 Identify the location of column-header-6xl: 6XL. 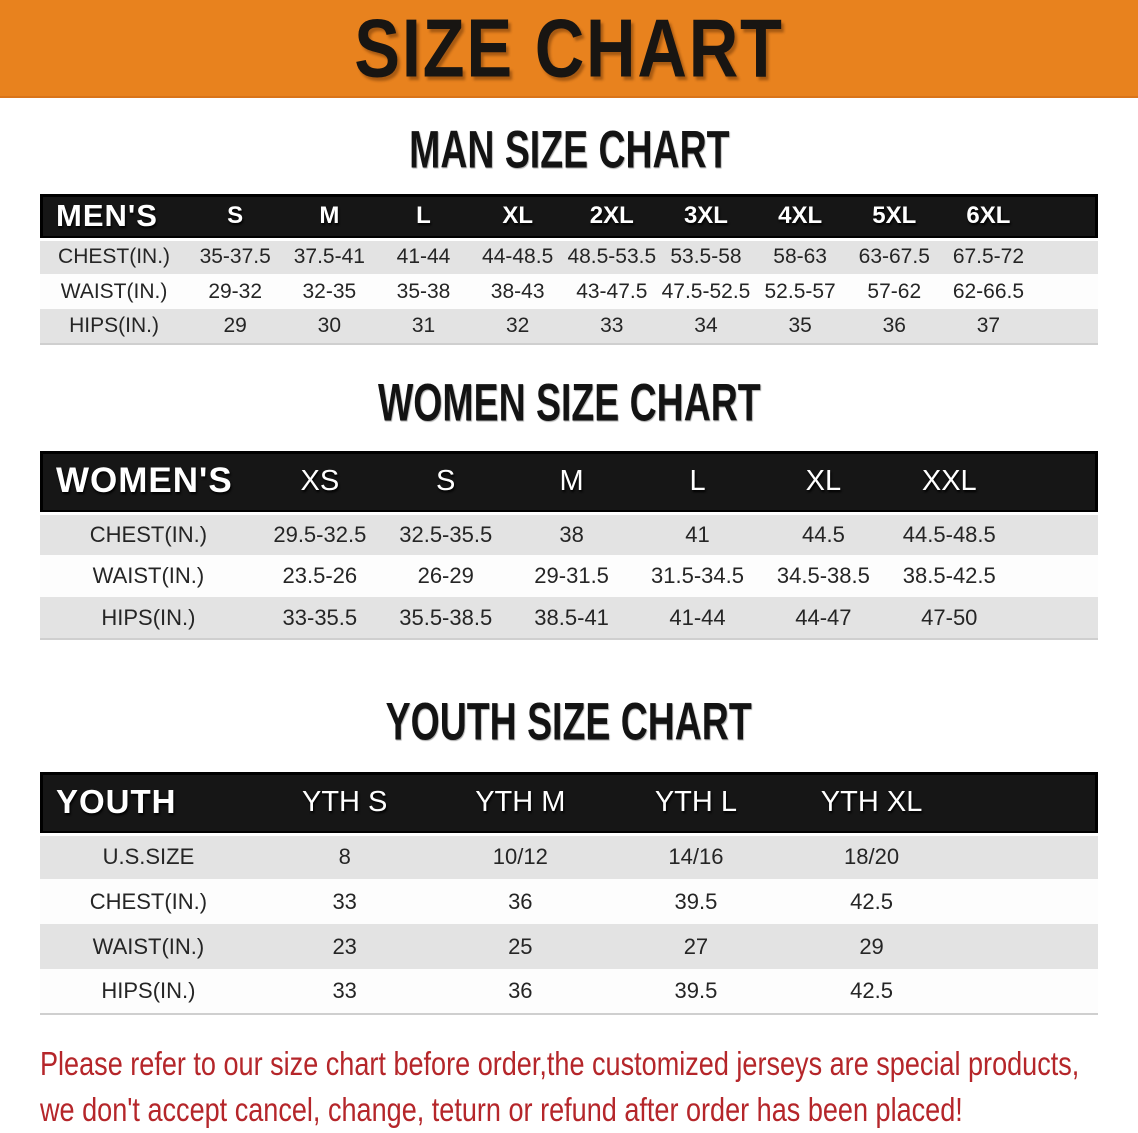
(988, 215).